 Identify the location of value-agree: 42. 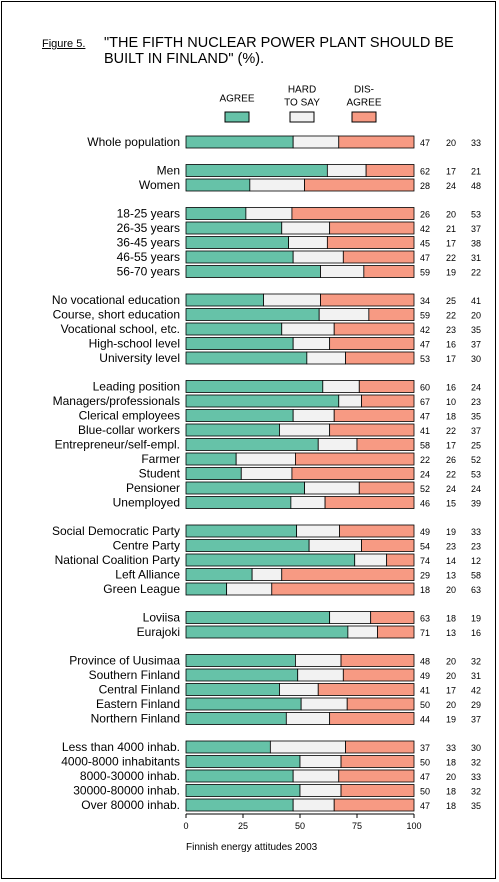
(425, 229).